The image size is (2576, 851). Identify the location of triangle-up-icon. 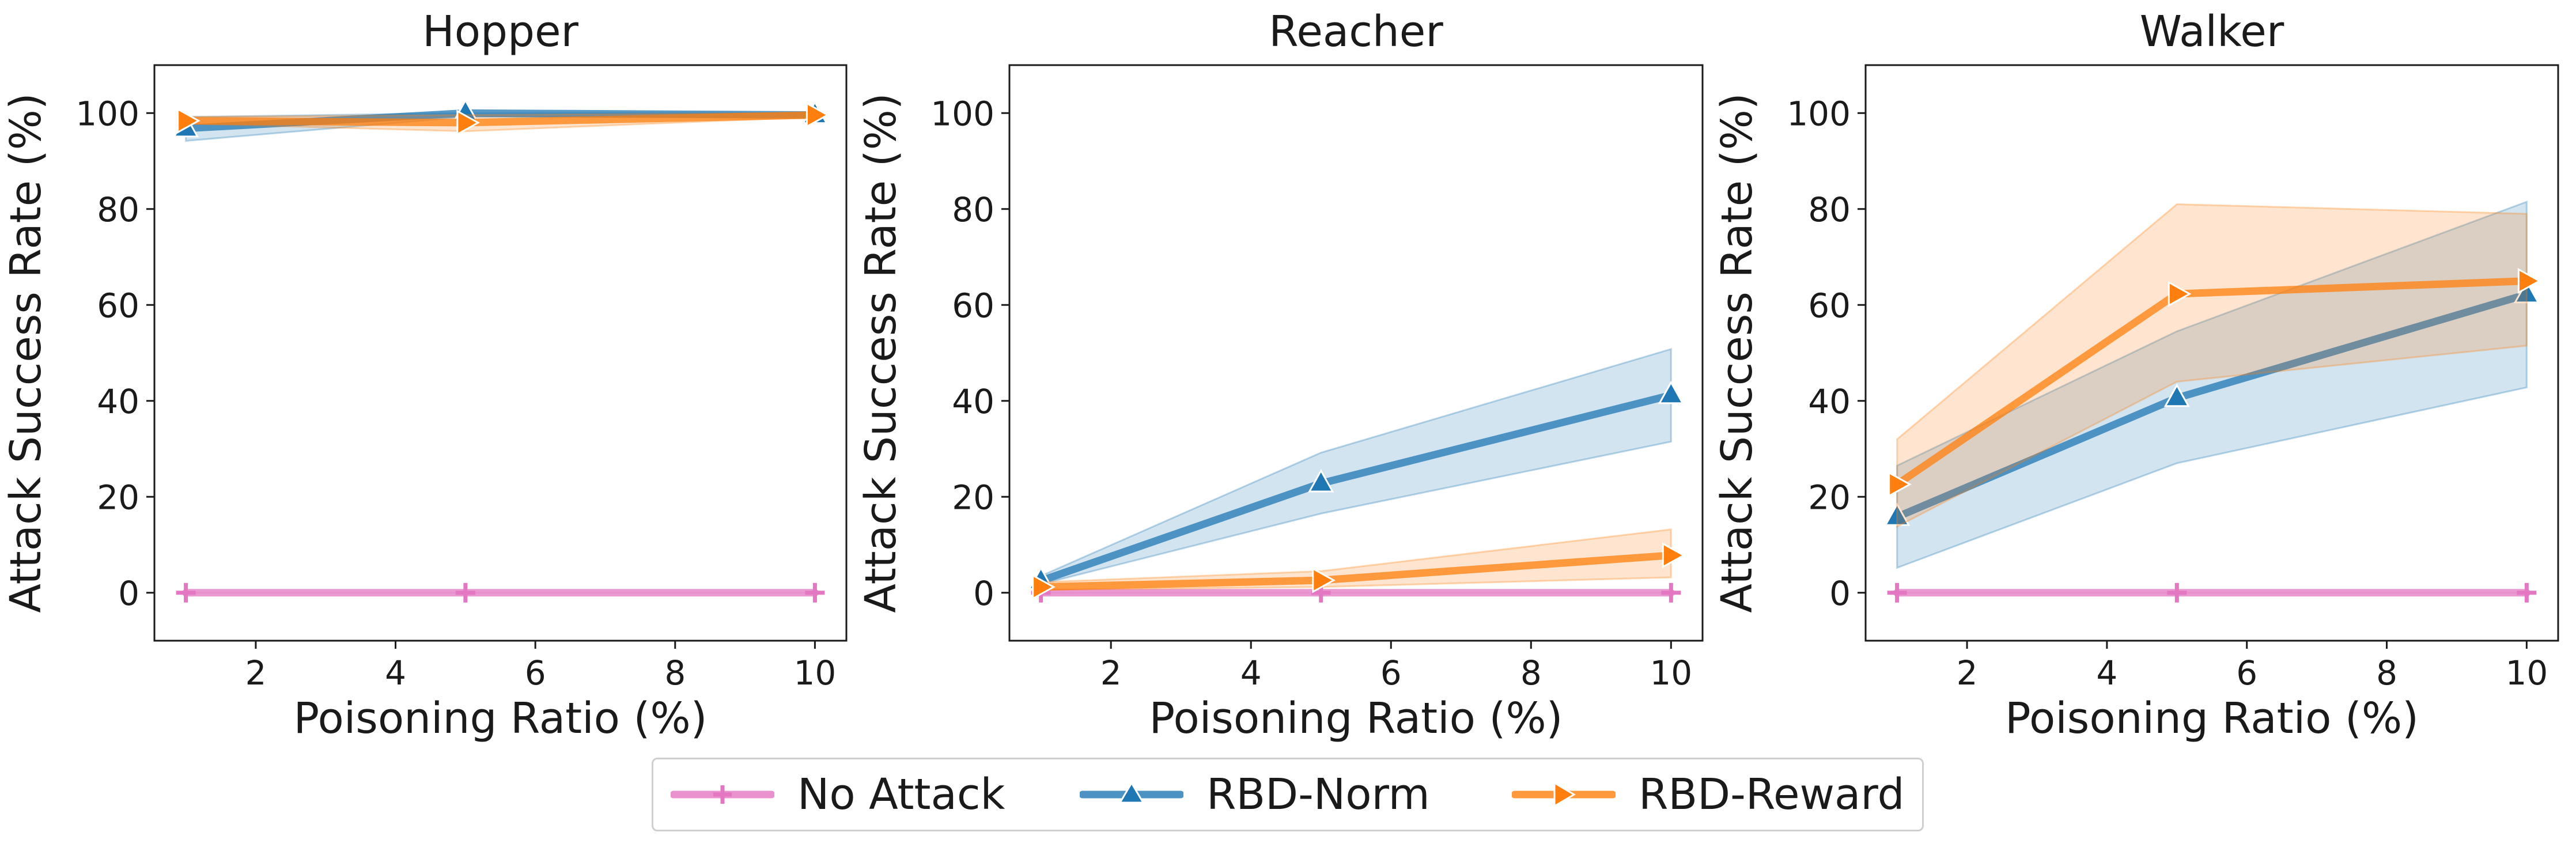
(1131, 792).